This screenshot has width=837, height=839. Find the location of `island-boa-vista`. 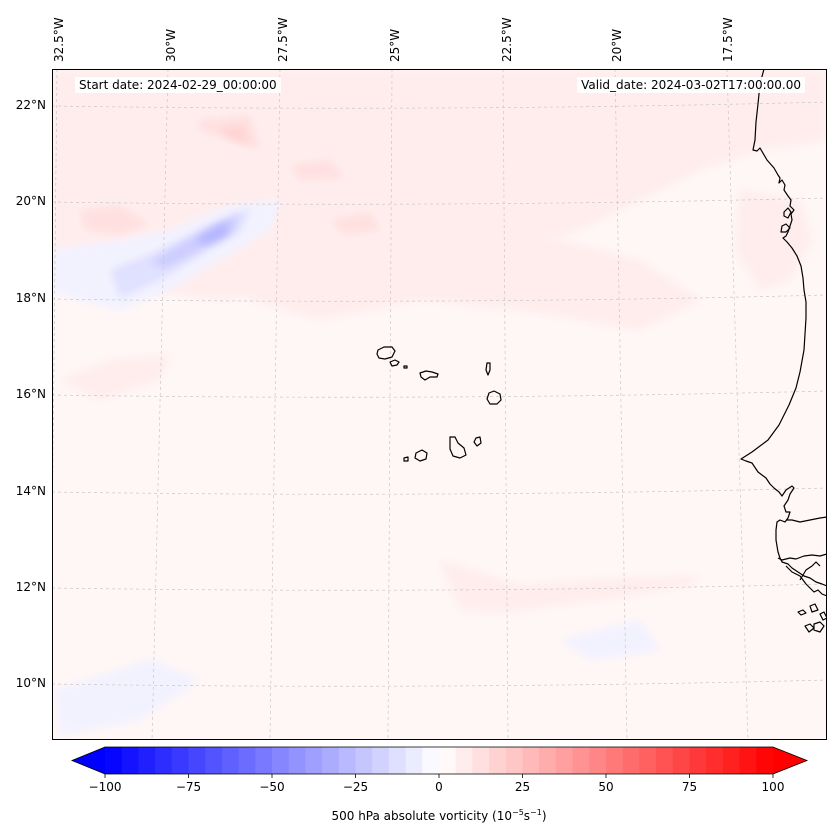

island-boa-vista is located at coordinates (494, 397).